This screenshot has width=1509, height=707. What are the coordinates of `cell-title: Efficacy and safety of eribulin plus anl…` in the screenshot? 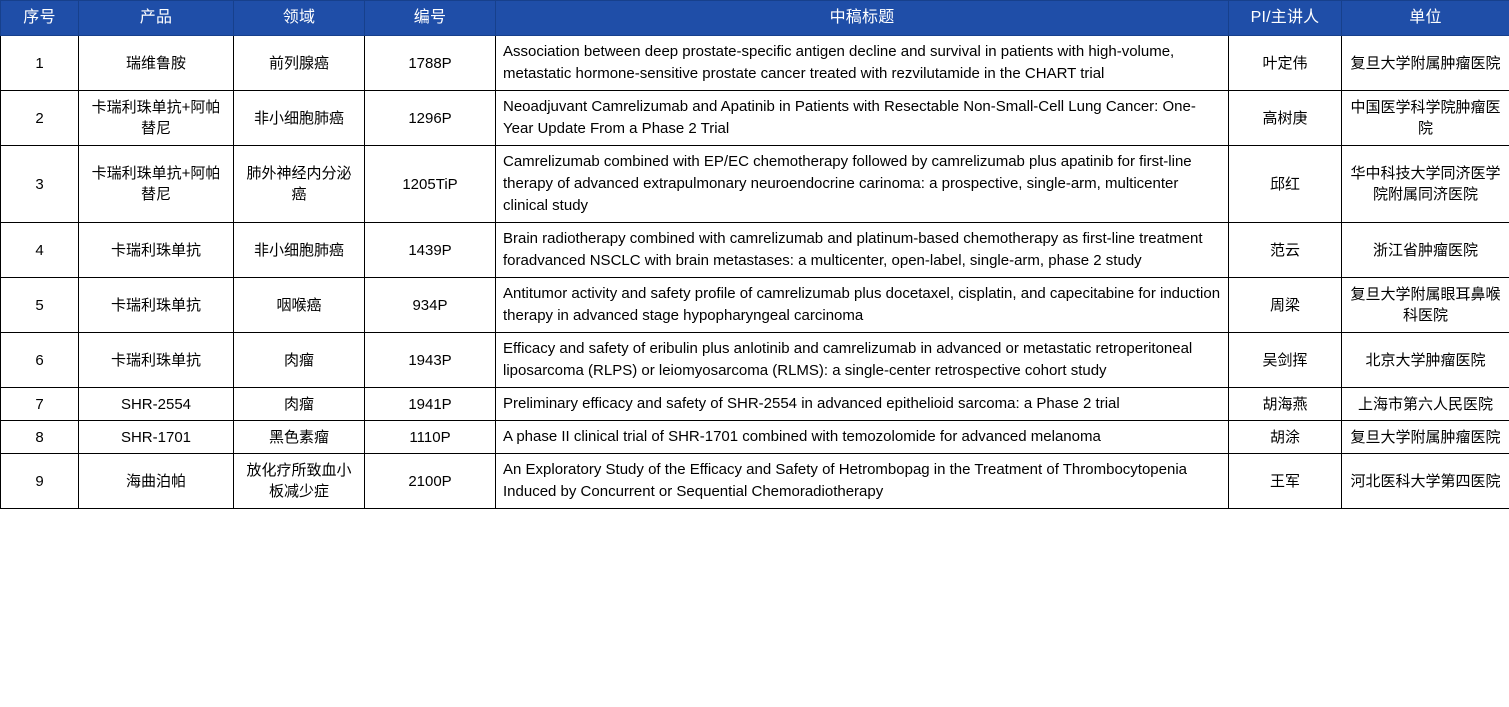 It's located at (862, 360).